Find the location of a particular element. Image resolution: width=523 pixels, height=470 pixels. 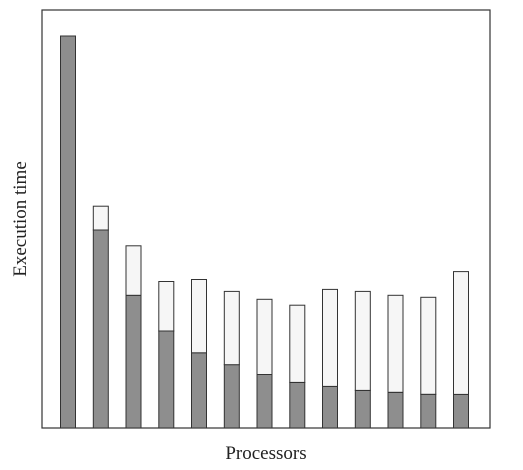

x-axis-label: Processors is located at coordinates (265, 453).